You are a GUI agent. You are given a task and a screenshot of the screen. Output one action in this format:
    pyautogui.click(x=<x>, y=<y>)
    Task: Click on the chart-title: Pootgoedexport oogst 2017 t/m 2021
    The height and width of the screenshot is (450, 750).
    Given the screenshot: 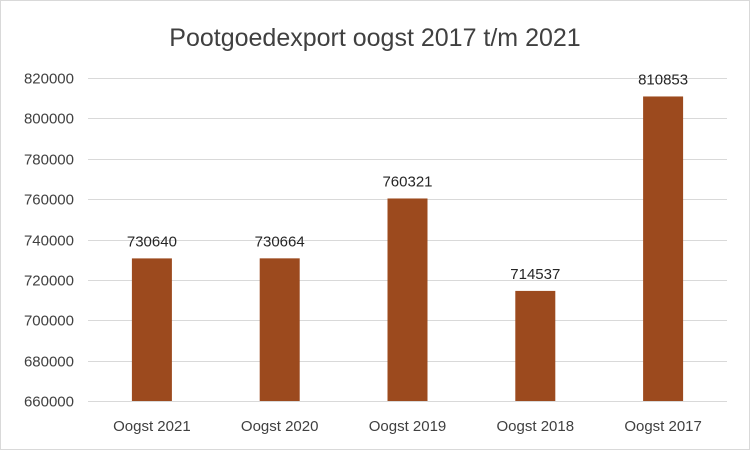 What is the action you would take?
    pyautogui.click(x=374, y=38)
    